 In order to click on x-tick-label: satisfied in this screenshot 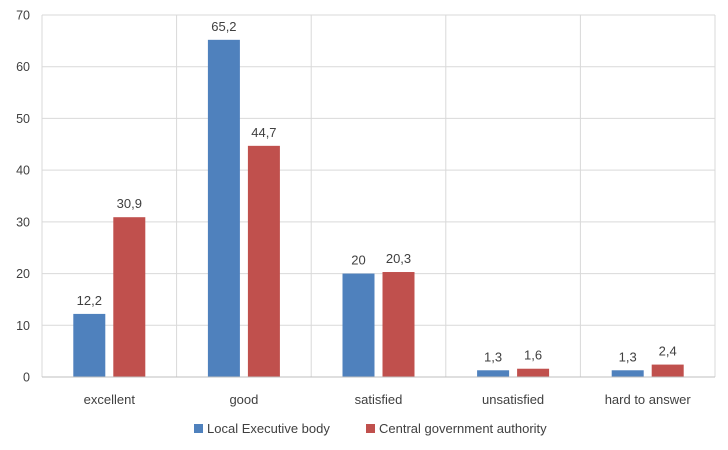, I will do `click(379, 399)`.